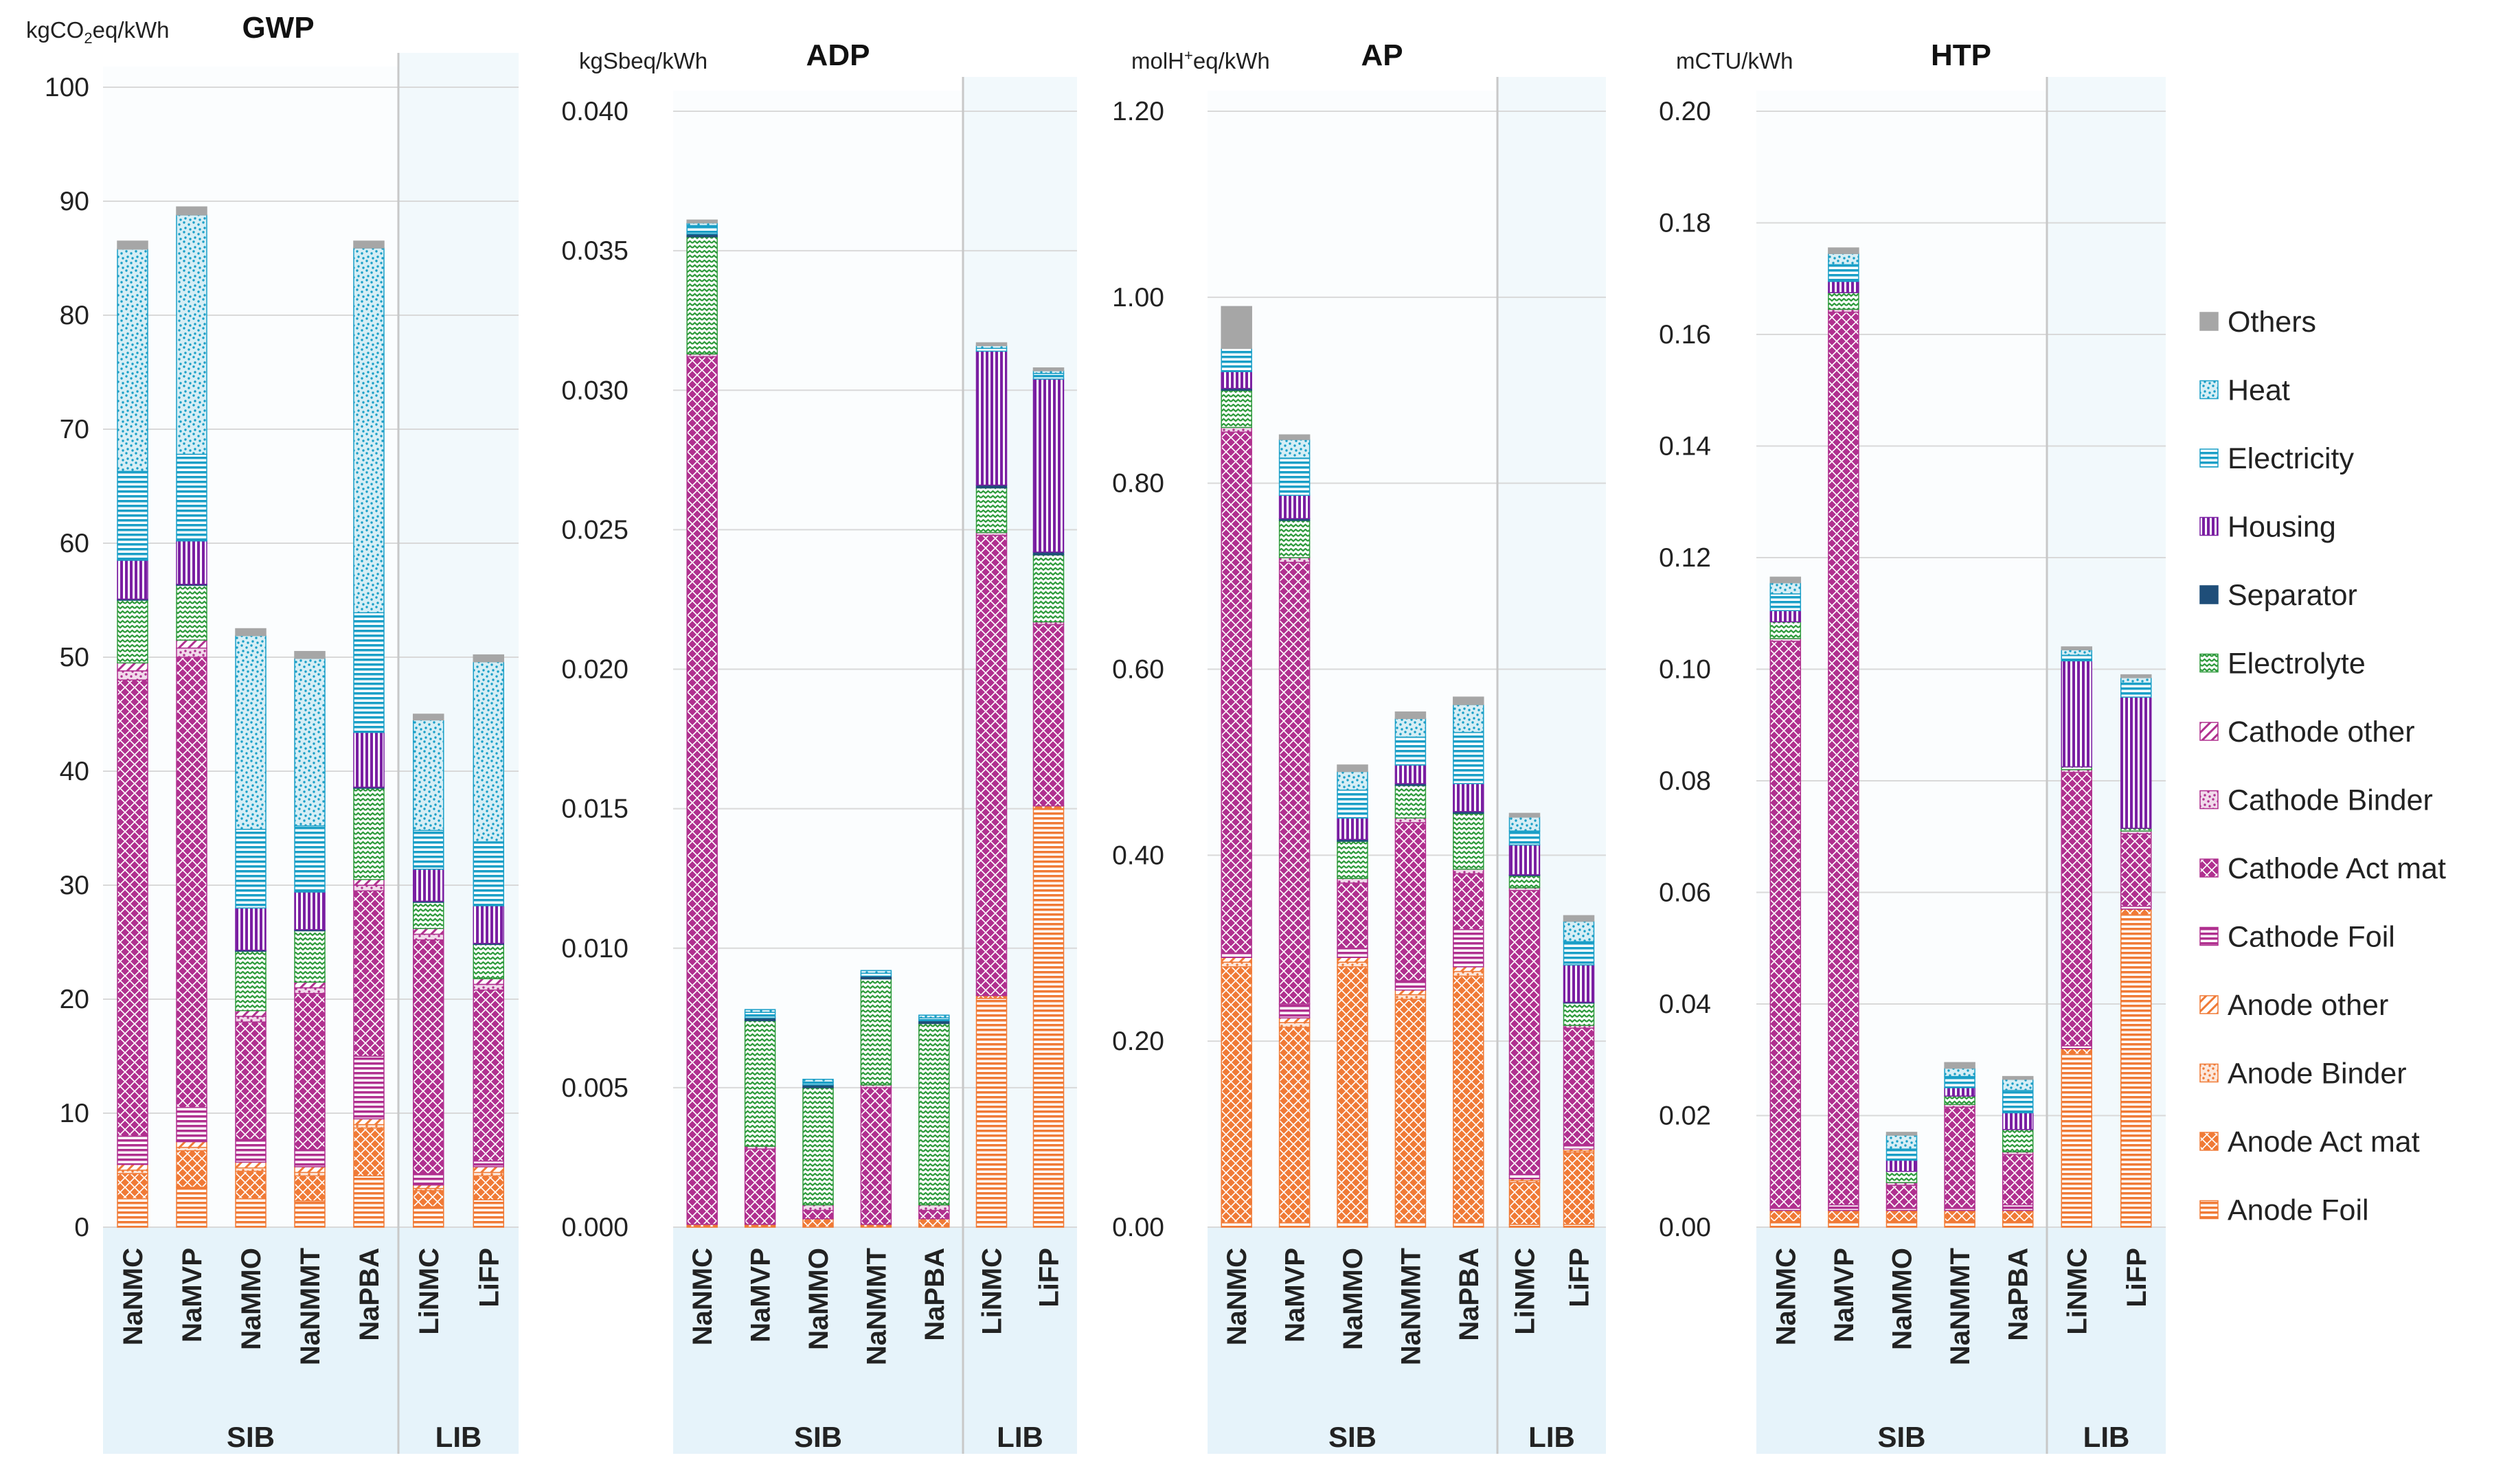 Image resolution: width=2503 pixels, height=1484 pixels. I want to click on legend-label: Cathode other, so click(2321, 733).